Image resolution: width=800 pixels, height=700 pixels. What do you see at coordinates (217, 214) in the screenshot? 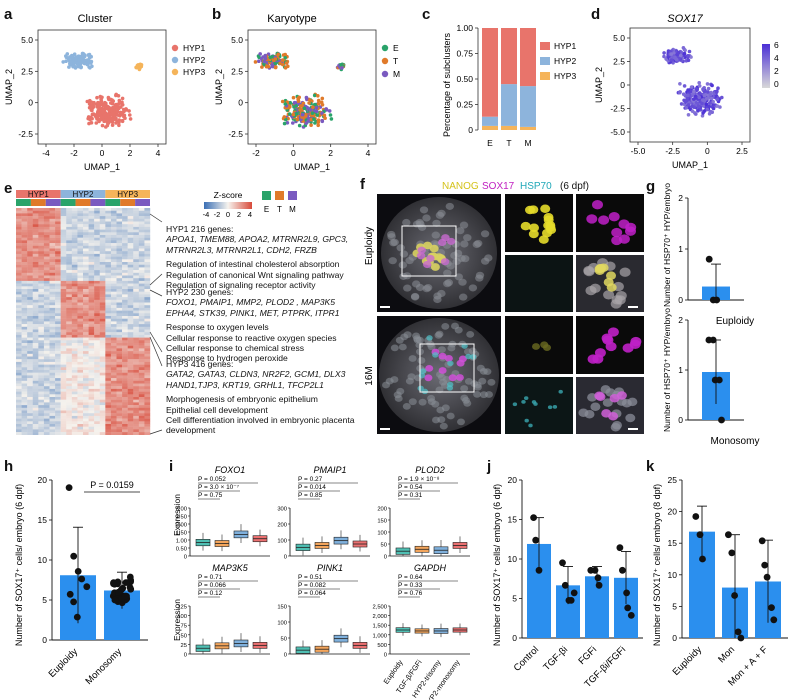
I see `zscore-tick: -2` at bounding box center [217, 214].